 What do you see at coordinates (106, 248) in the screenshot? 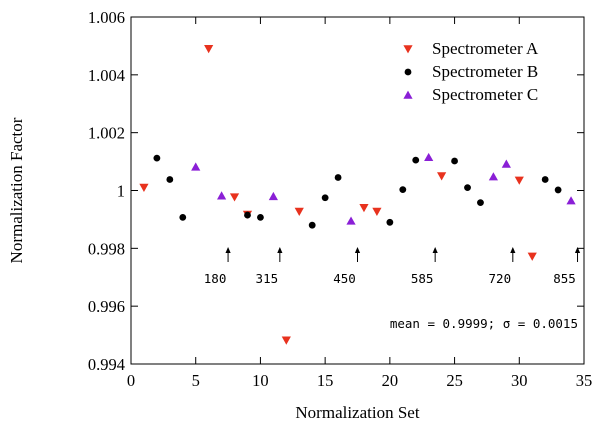
I see `y-tick-label: 0.998` at bounding box center [106, 248].